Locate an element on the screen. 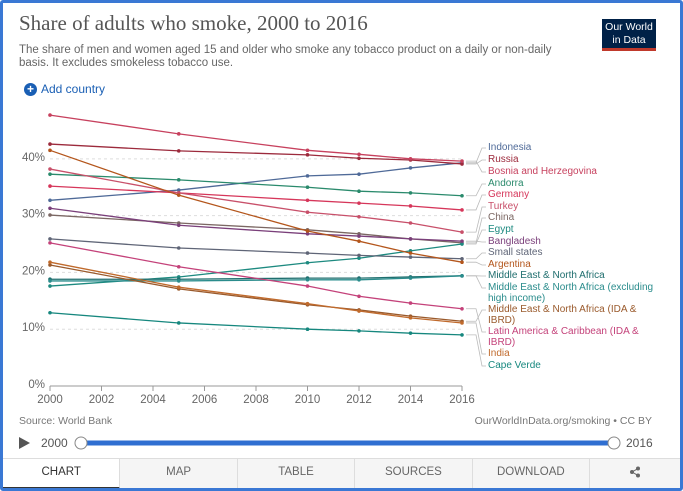 The image size is (683, 491). x-tick-label: 2006 is located at coordinates (205, 400).